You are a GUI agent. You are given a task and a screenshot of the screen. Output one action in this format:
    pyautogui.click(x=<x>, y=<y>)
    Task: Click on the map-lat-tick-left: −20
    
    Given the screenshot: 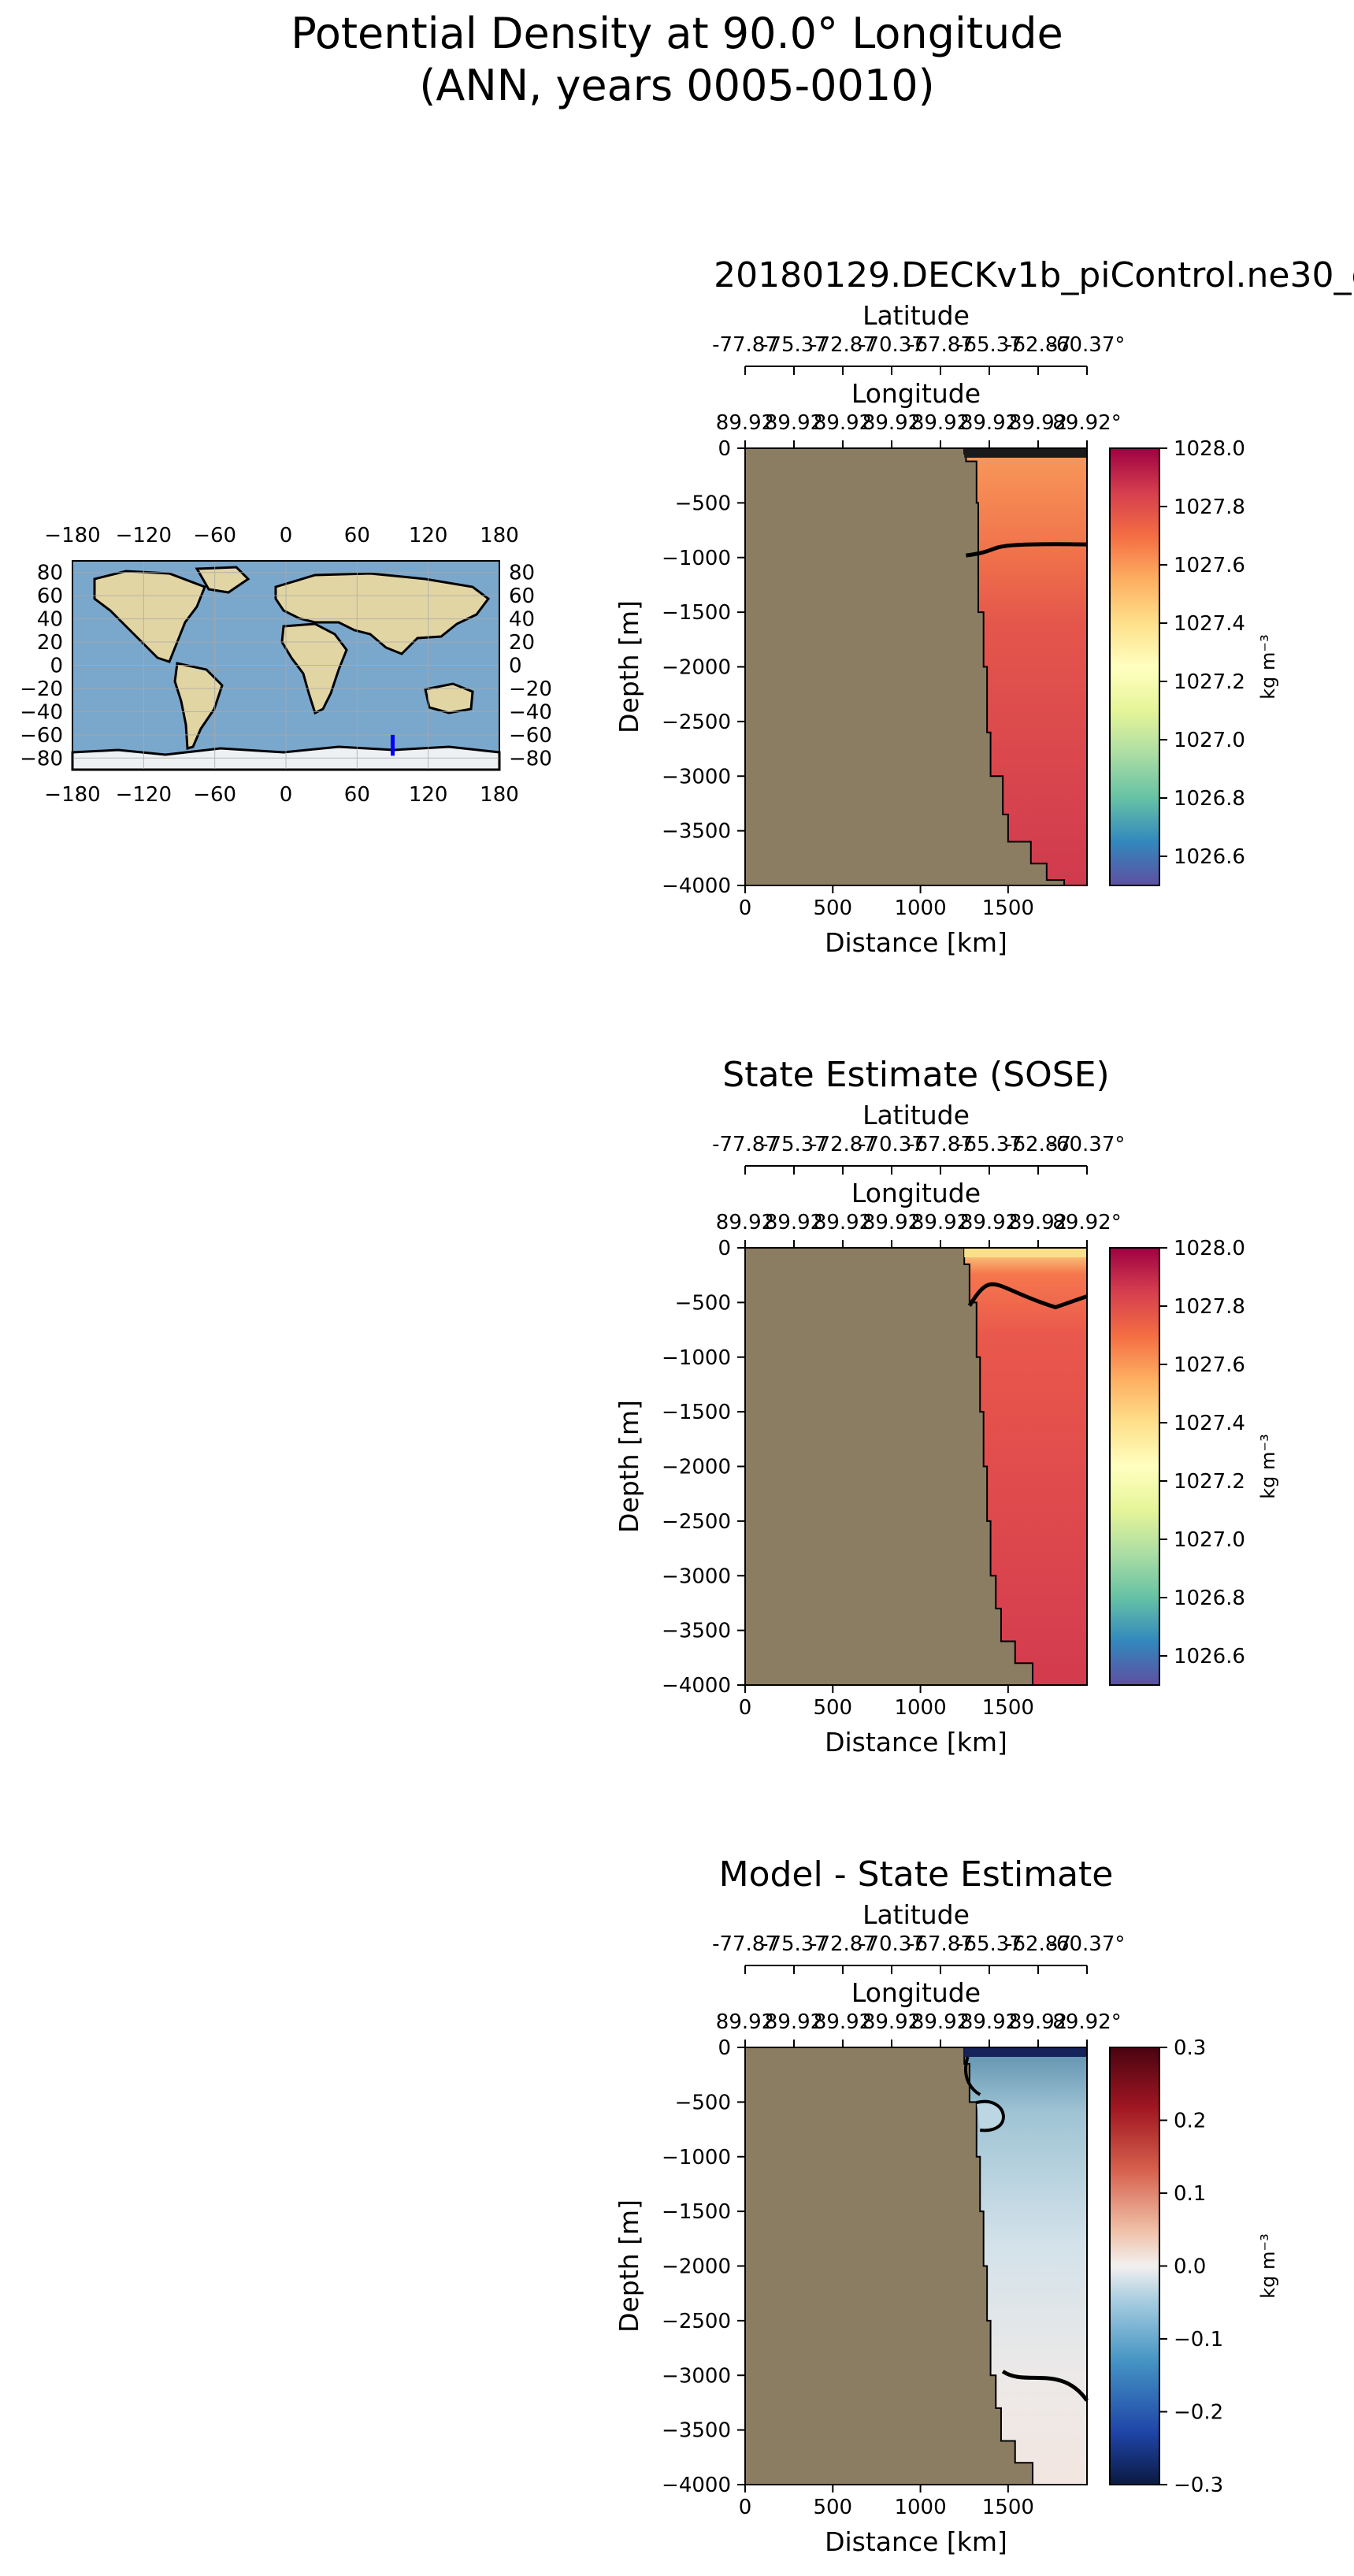 What is the action you would take?
    pyautogui.click(x=42, y=689)
    